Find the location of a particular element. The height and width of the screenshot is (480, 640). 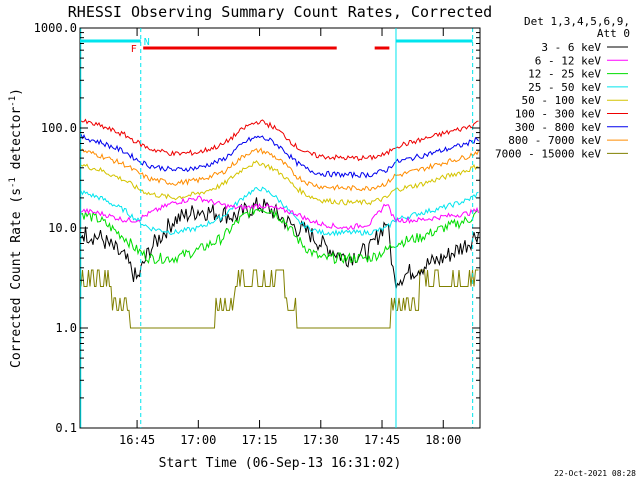

x-tick-label: 16:45 is located at coordinates (137, 440).